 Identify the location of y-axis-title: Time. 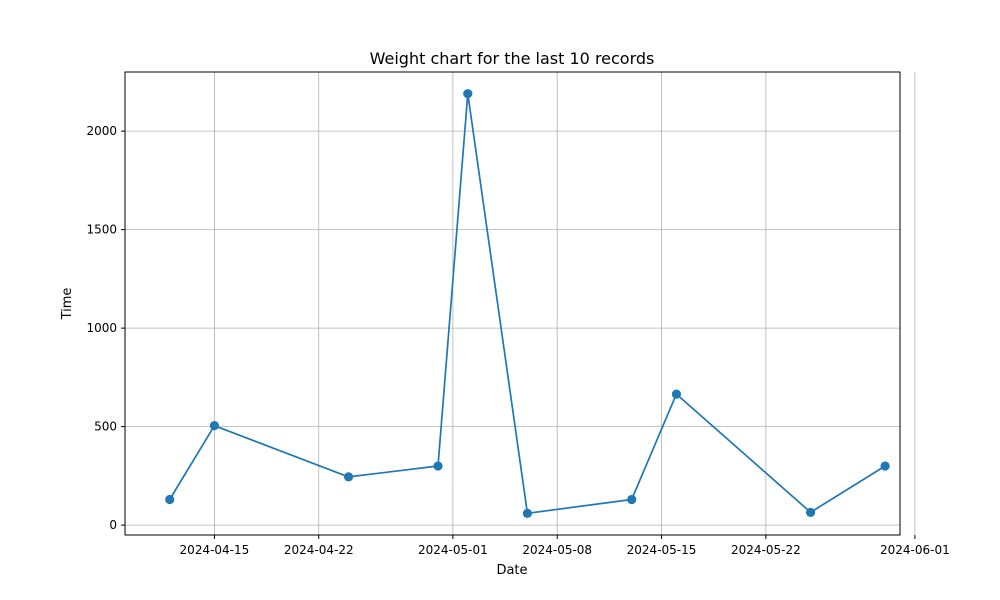
(67, 304).